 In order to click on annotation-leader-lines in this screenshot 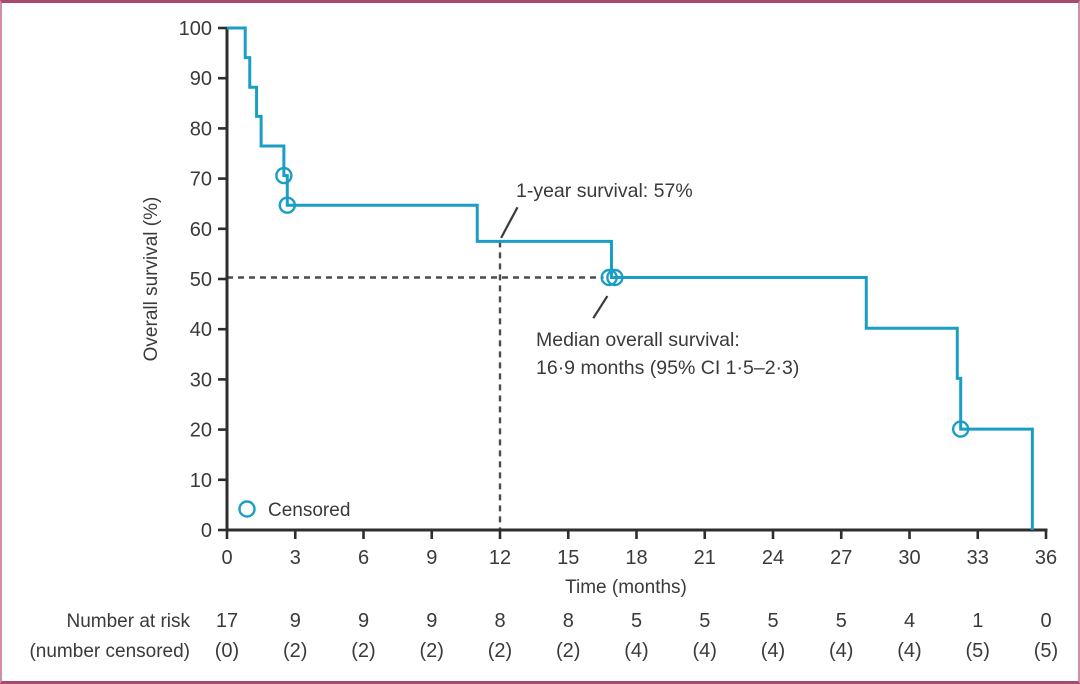, I will do `click(554, 262)`.